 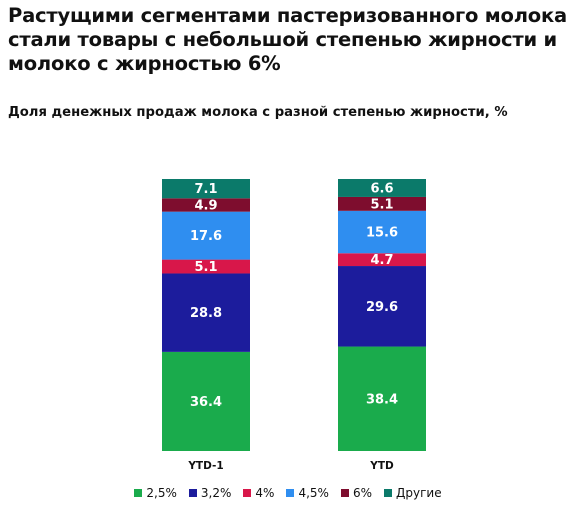 I want to click on legend-label: 4%, so click(x=265, y=493).